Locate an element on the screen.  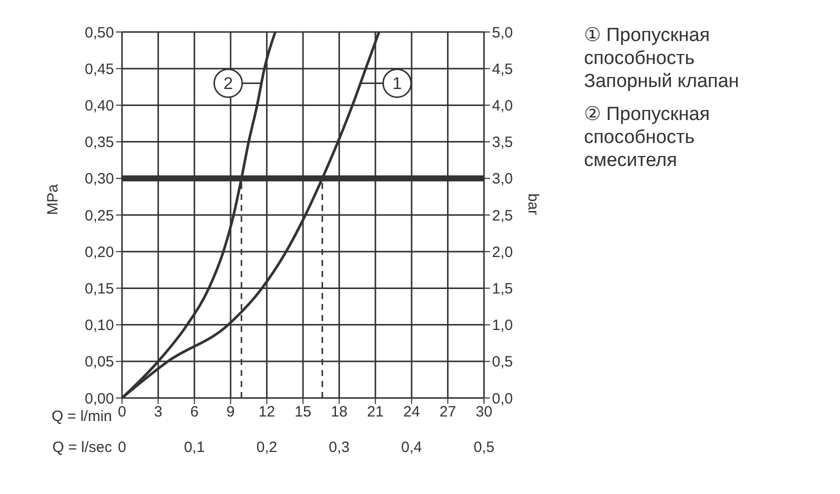
y2-tick-label: 2,0 is located at coordinates (502, 252).